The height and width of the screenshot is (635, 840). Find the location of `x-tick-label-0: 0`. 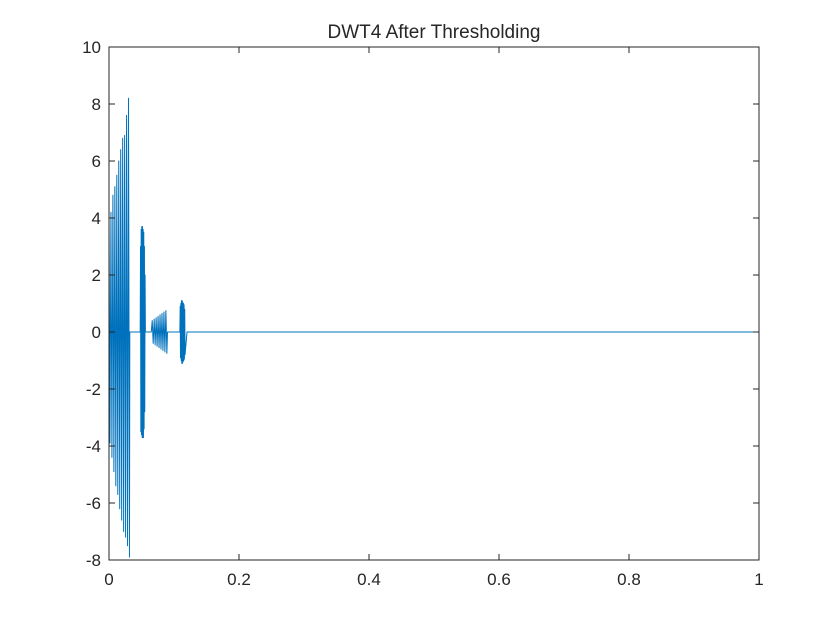

x-tick-label-0: 0 is located at coordinates (108, 579).